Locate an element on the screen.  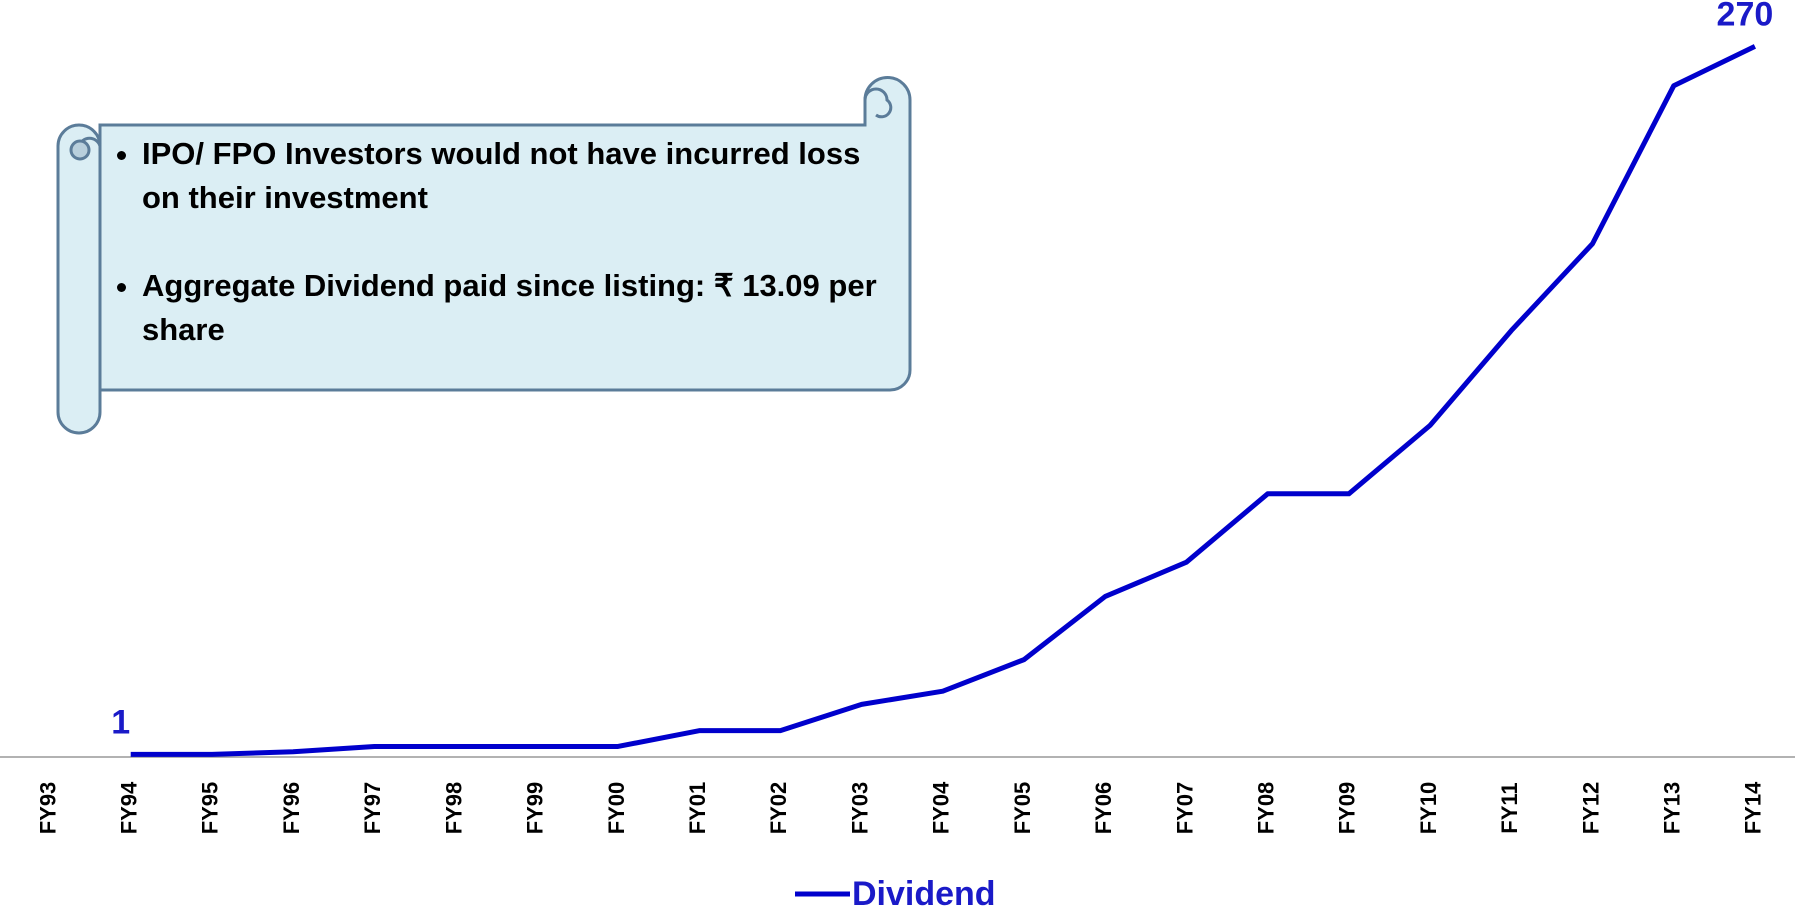
x-tick-label: FY12 is located at coordinates (1590, 808).